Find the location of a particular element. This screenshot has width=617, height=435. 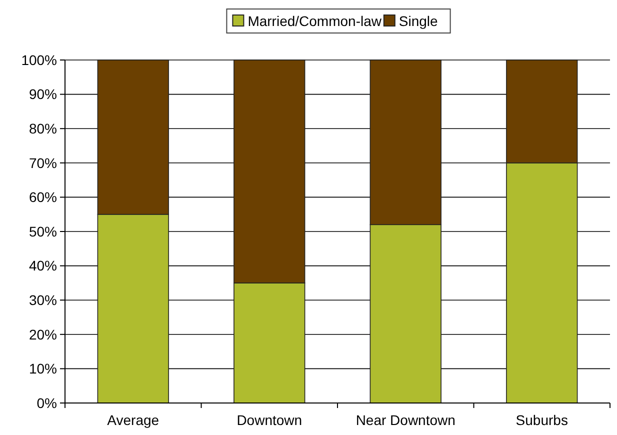

y-tick-label: 70% is located at coordinates (42, 162).